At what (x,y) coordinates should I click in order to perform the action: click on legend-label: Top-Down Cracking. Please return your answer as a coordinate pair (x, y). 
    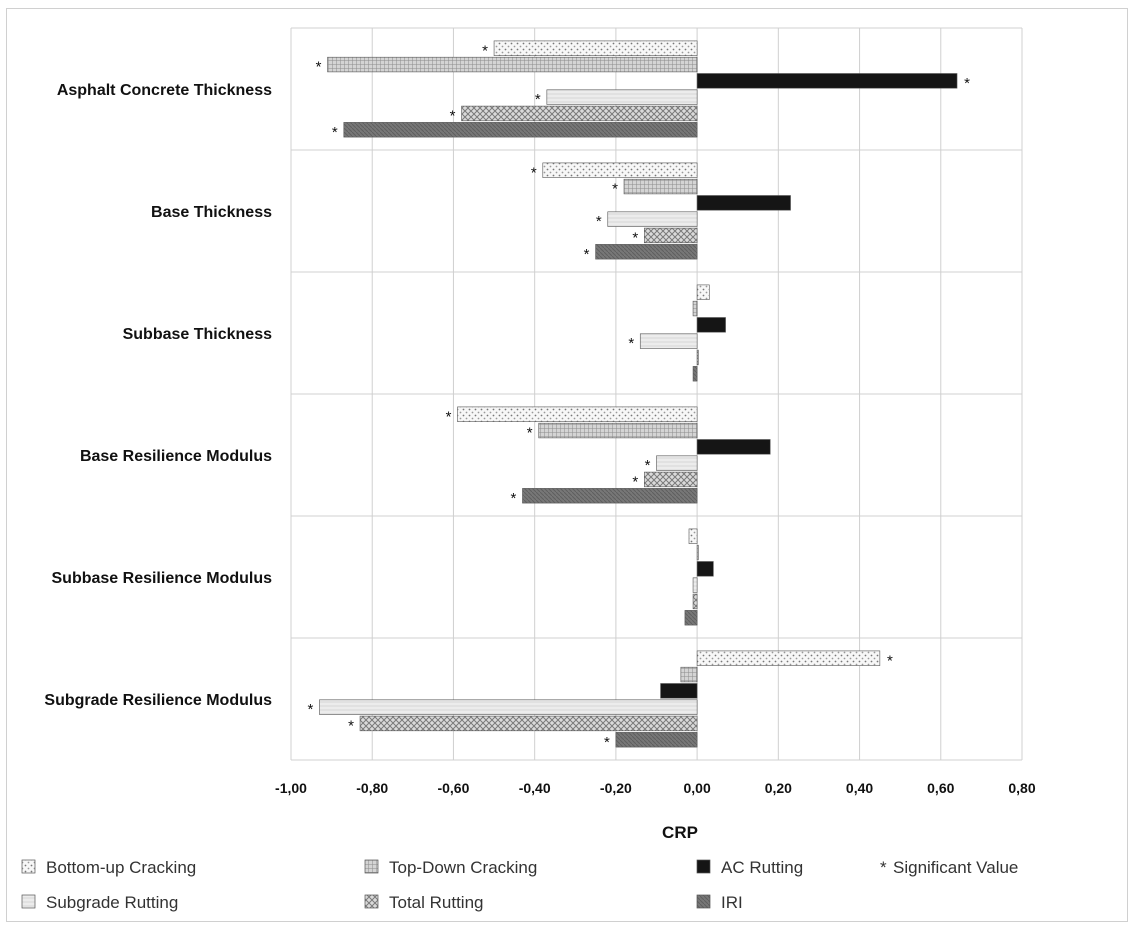
    Looking at the image, I should click on (463, 867).